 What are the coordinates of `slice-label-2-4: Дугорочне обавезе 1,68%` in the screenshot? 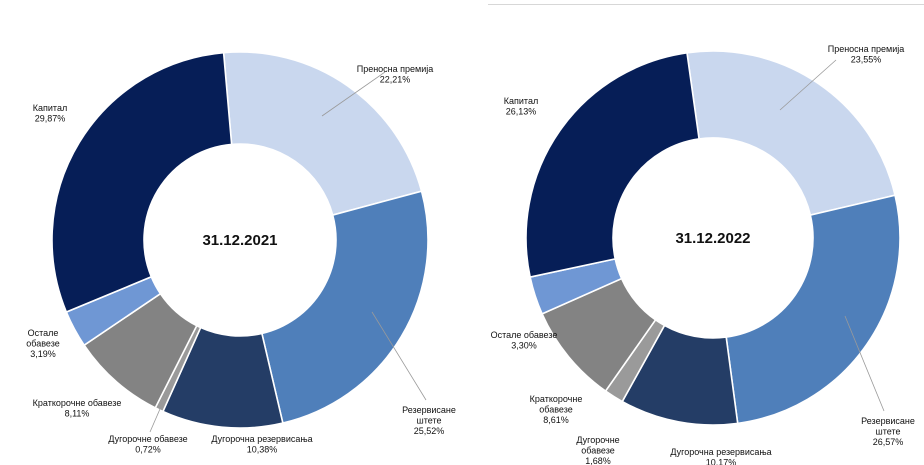 It's located at (597, 450).